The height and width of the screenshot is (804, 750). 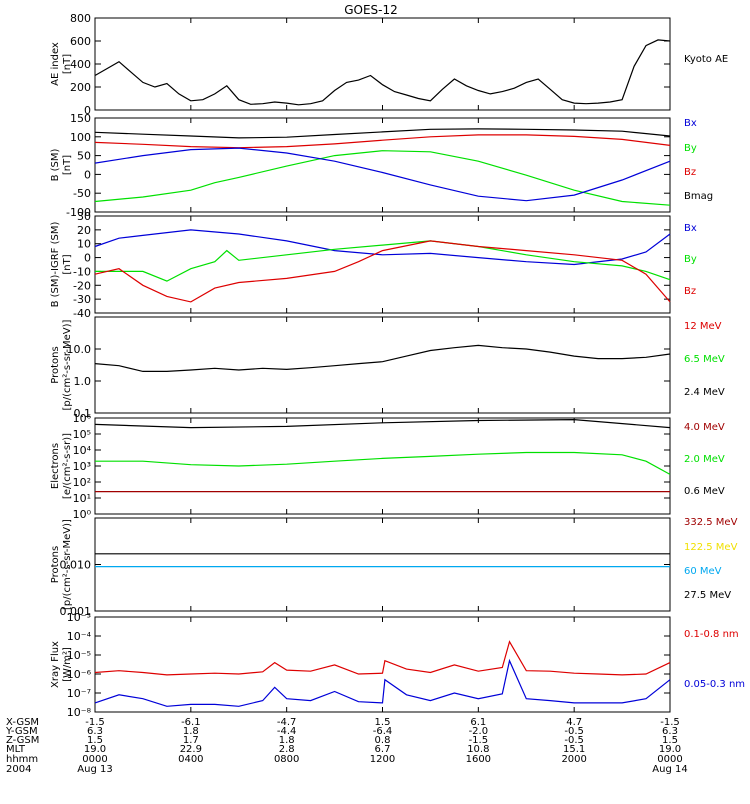 I want to click on y-tick-label: 50, so click(x=84, y=156).